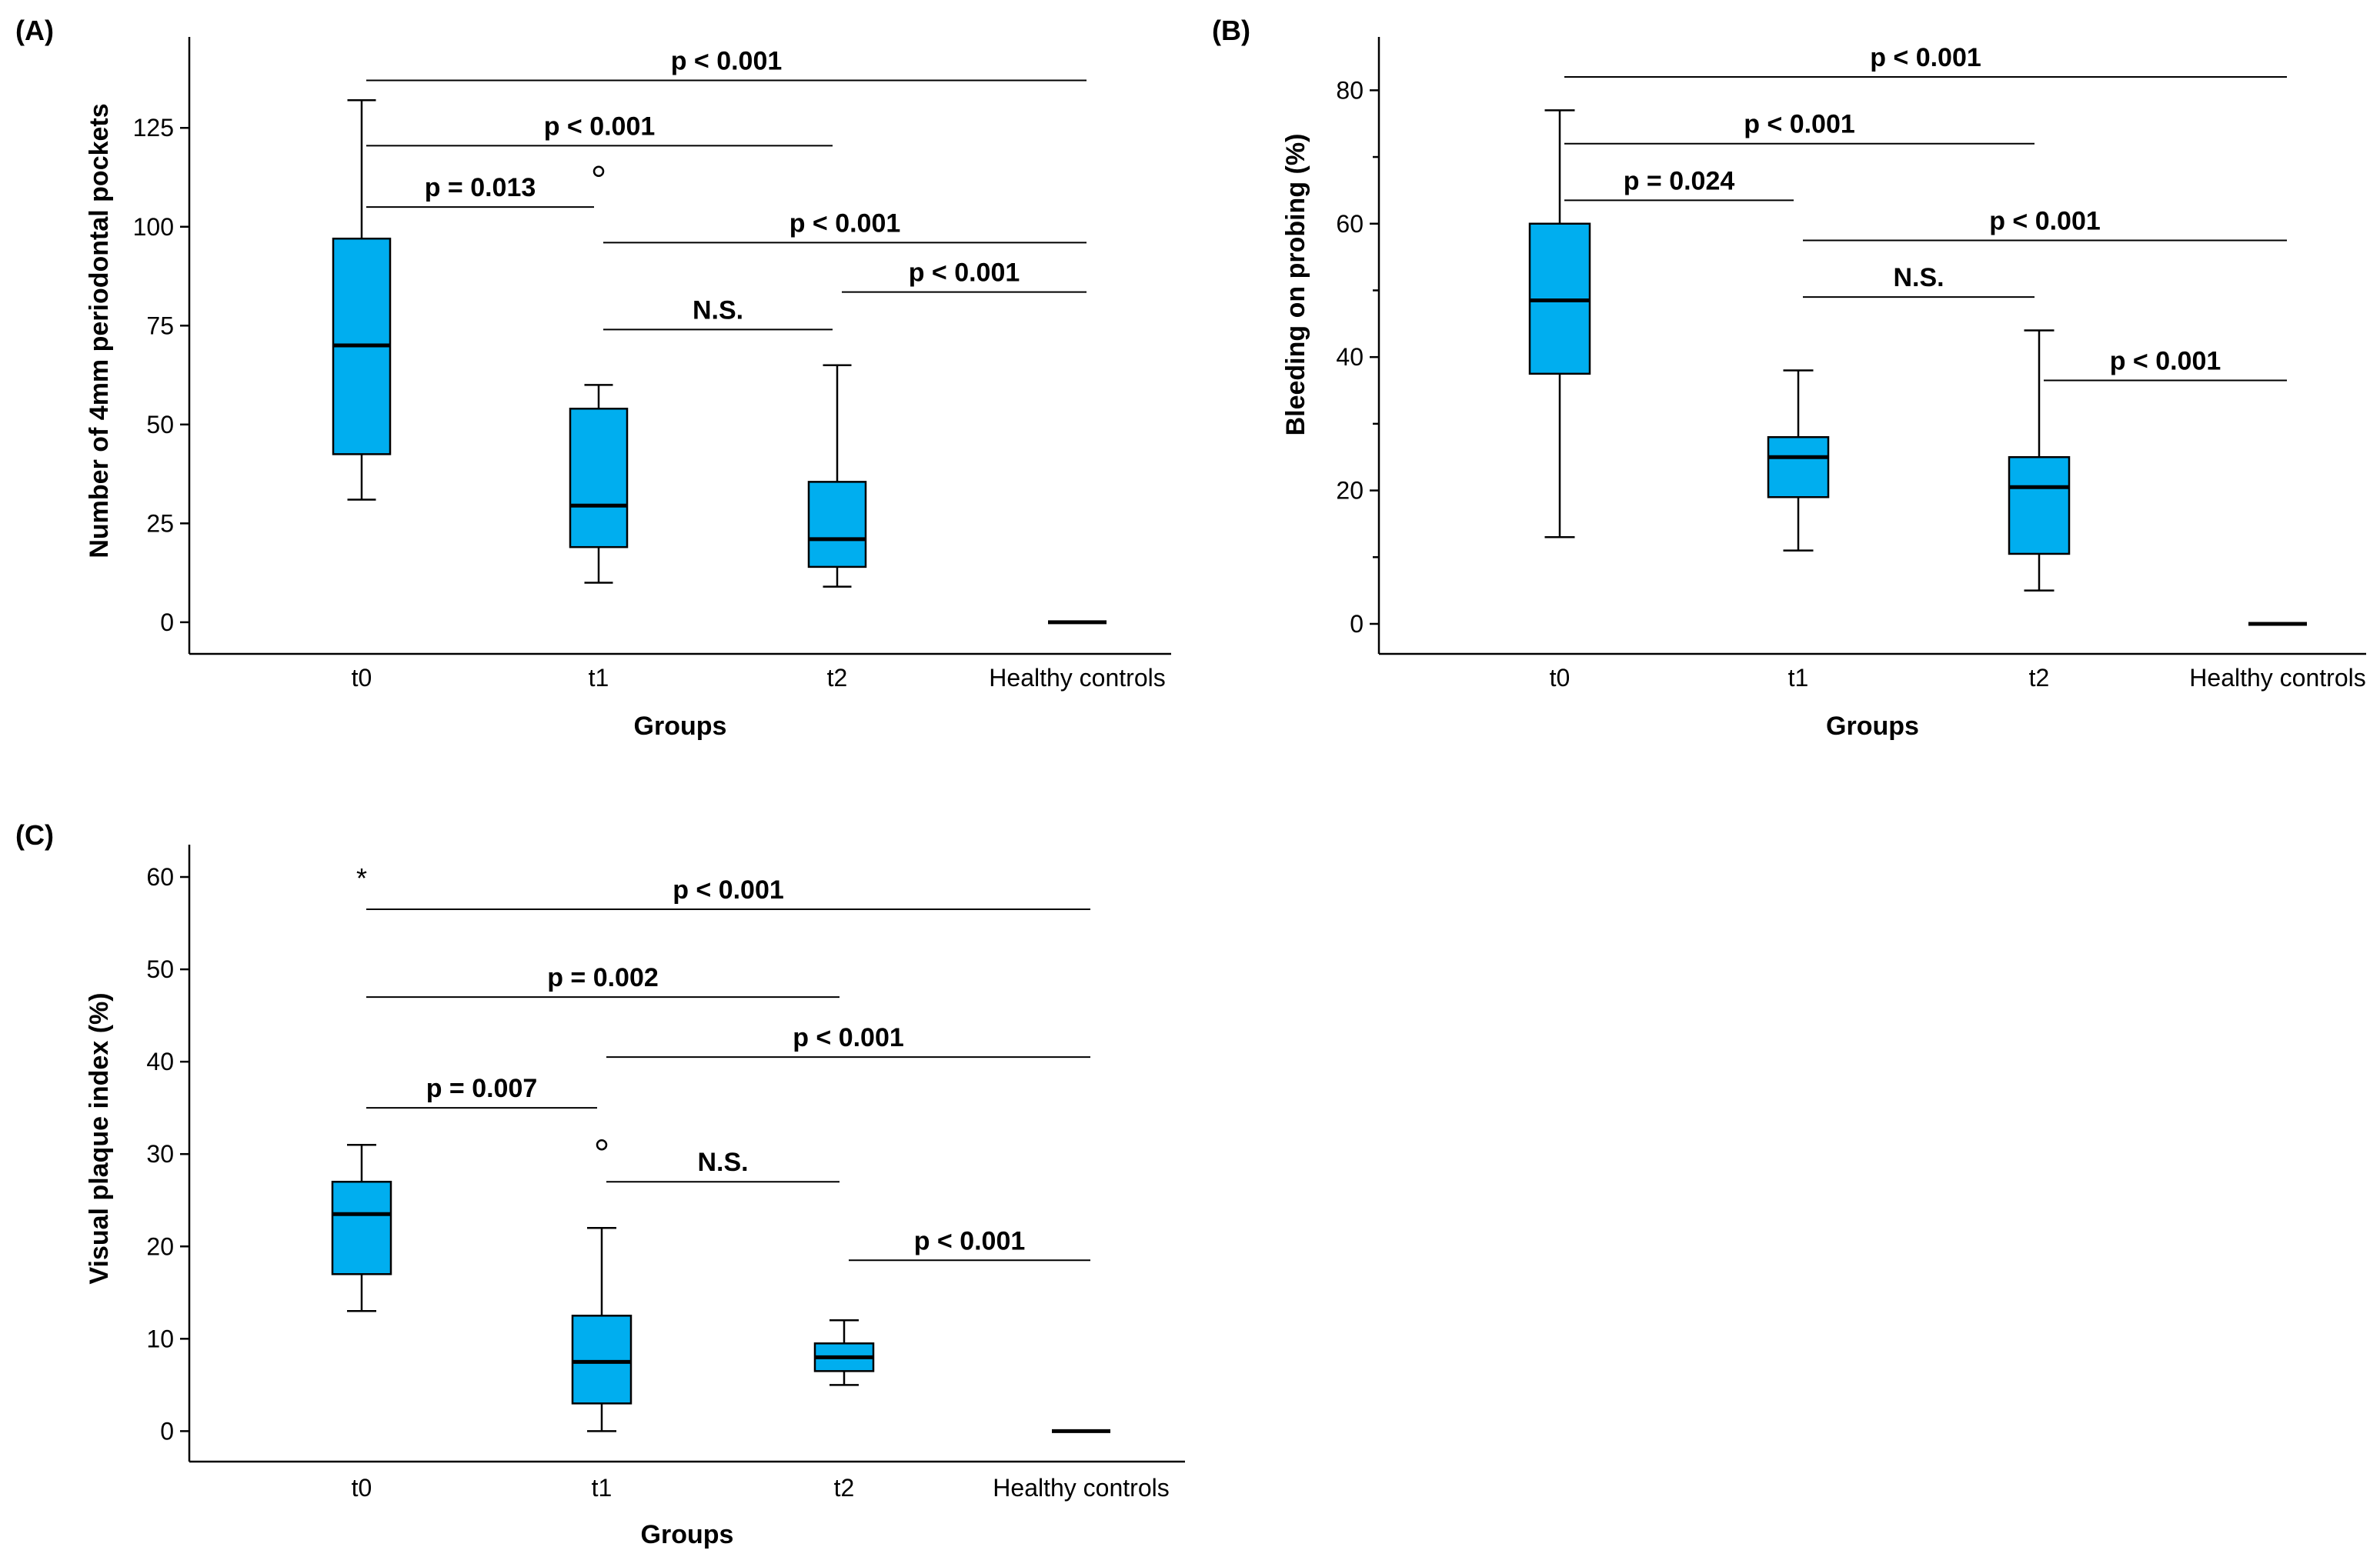 The width and height of the screenshot is (2380, 1557). Describe the element at coordinates (160, 1154) in the screenshot. I see `y-tick-label: 30` at that location.